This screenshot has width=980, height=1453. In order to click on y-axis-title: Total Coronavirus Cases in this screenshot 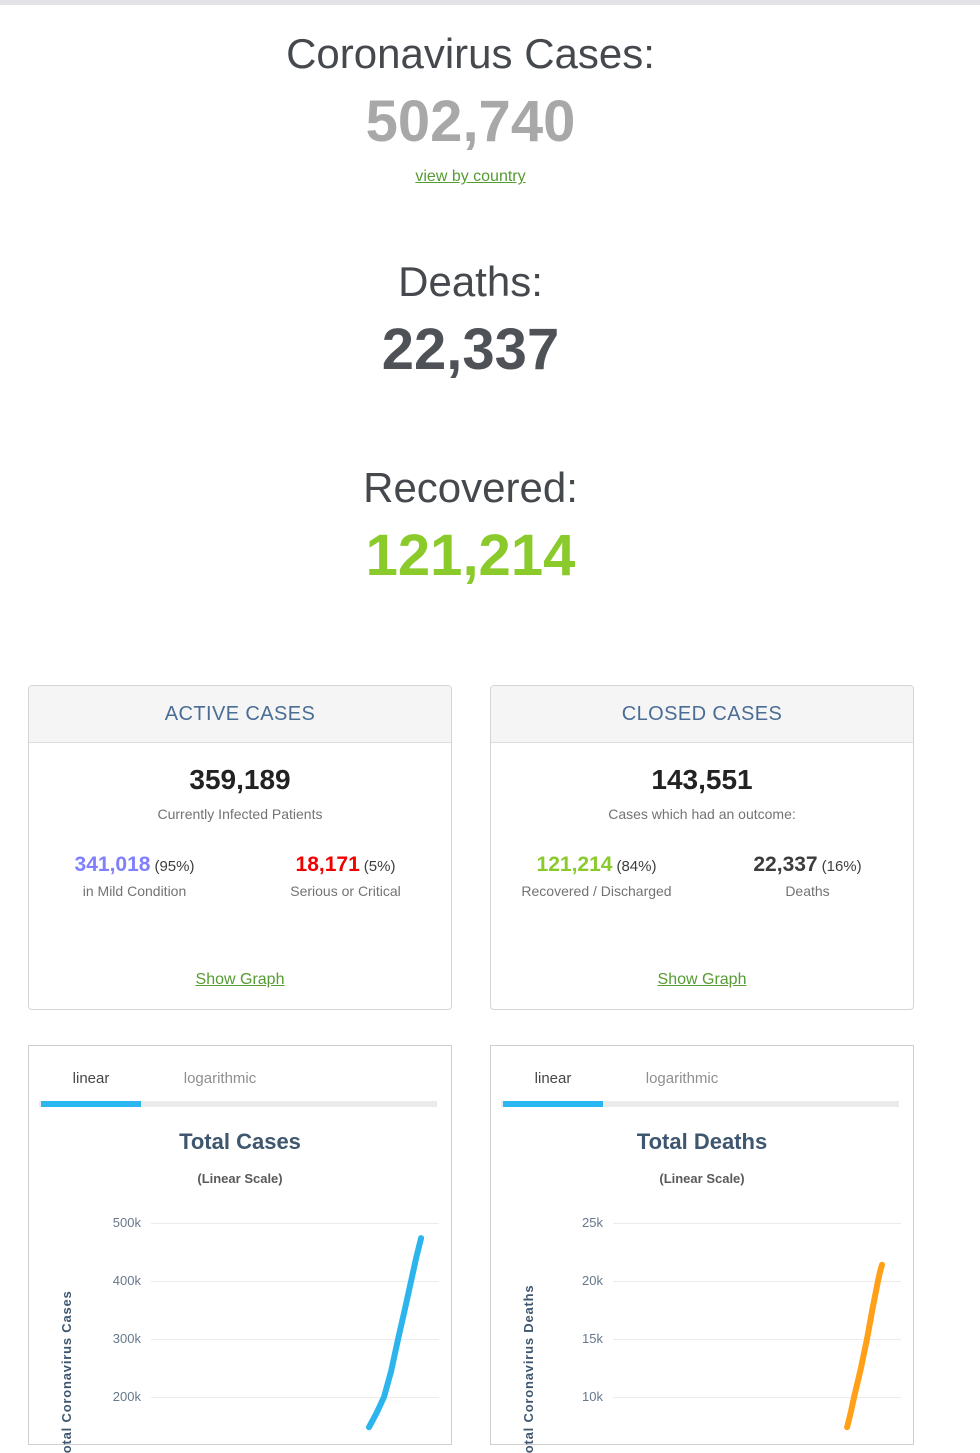, I will do `click(66, 1371)`.